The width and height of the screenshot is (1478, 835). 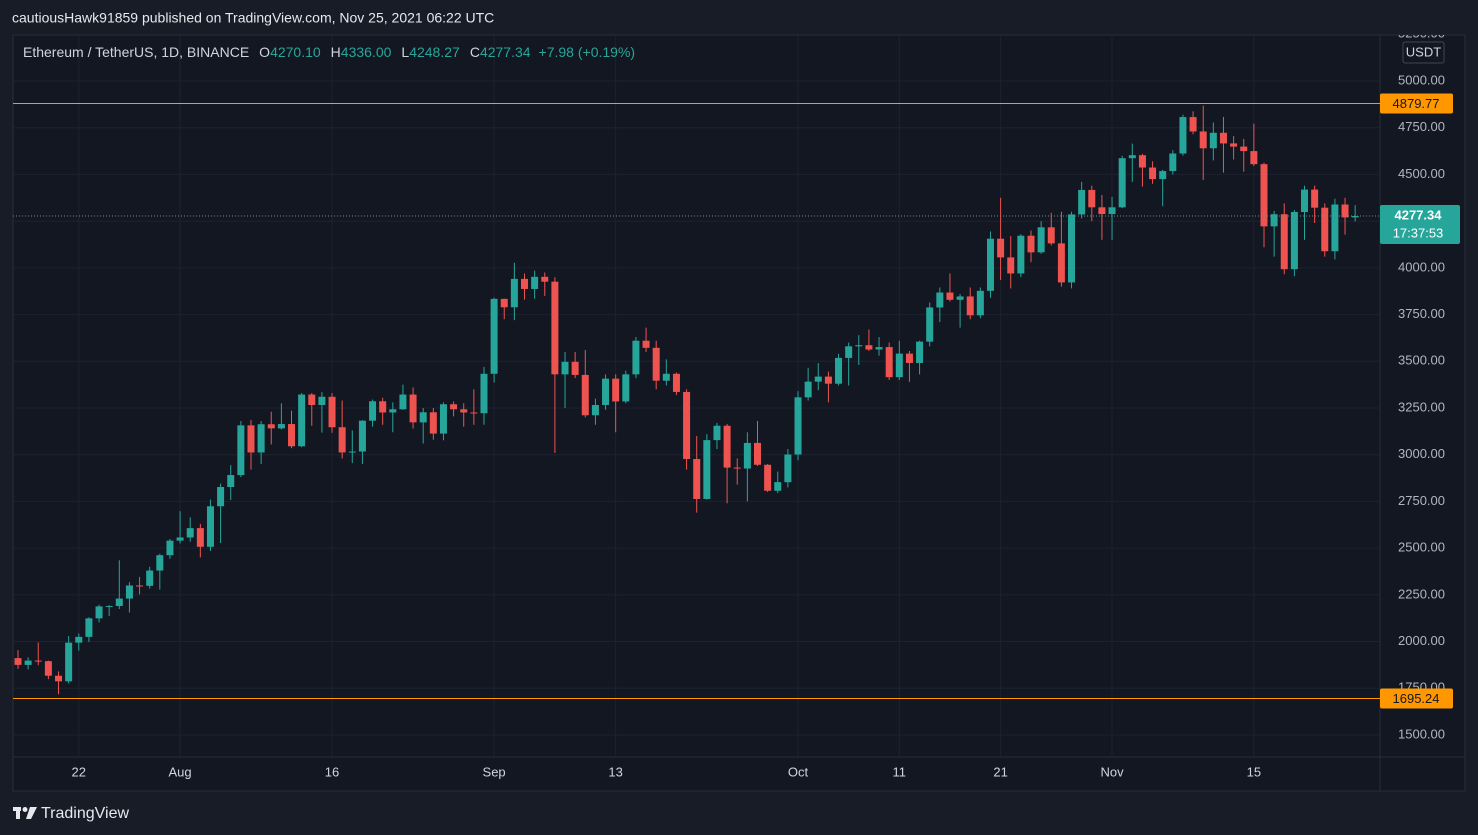 I want to click on legend-letter: C, so click(x=475, y=52).